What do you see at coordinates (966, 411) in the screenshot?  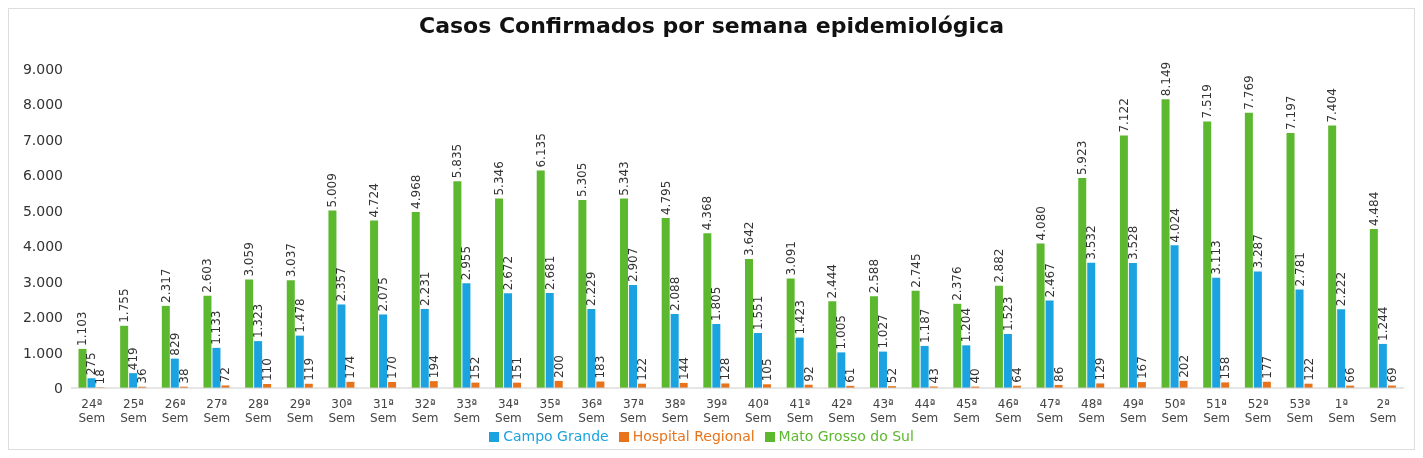 I see `x-tick-label: 45ª Sem` at bounding box center [966, 411].